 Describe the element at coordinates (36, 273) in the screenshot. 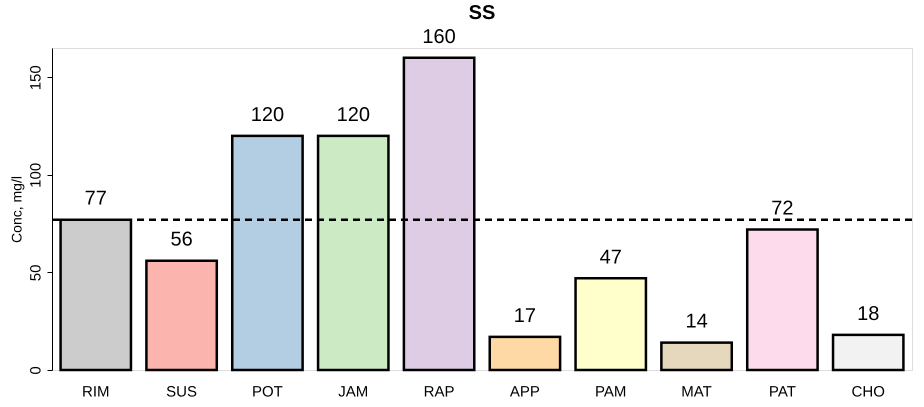

I see `y-tick-label: 50` at that location.